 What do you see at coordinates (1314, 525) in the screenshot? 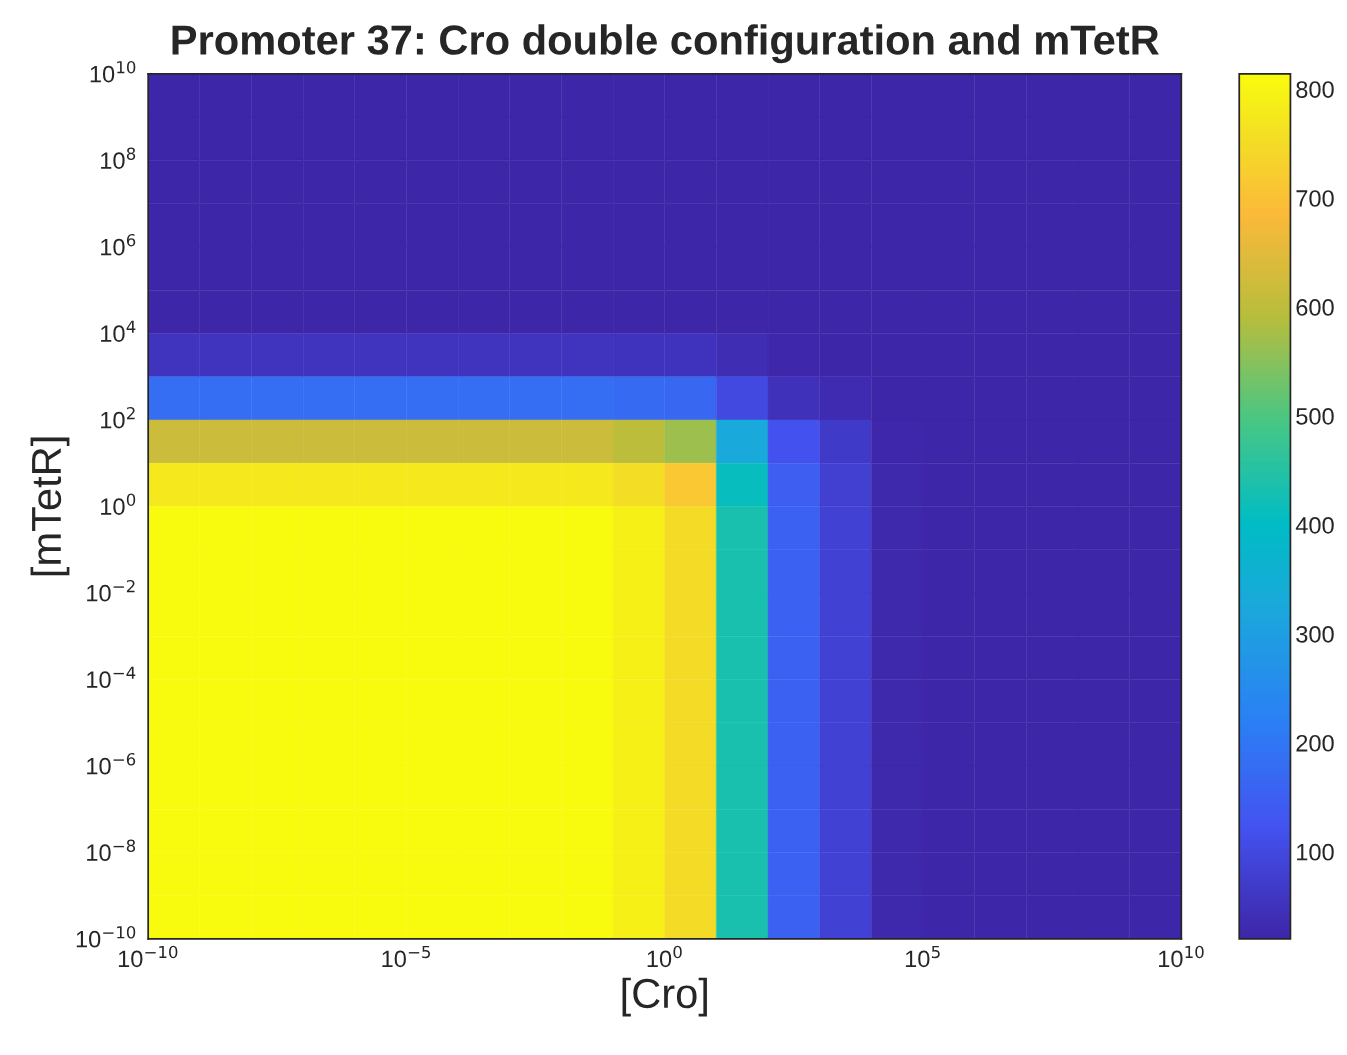
I see `color-bar-label: 400` at bounding box center [1314, 525].